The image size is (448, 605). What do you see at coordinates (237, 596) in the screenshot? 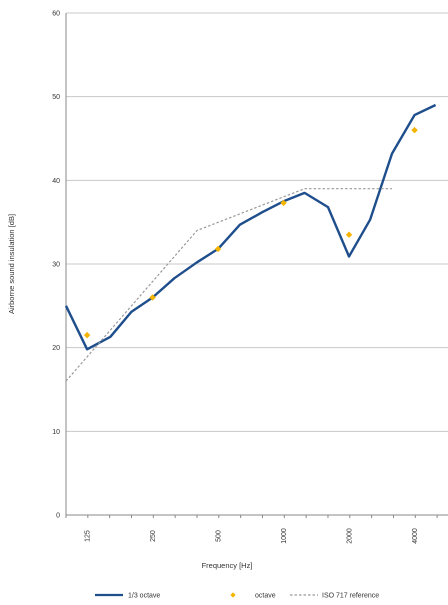
I see `legend: 1/3 octave octave ISO 717 reference` at bounding box center [237, 596].